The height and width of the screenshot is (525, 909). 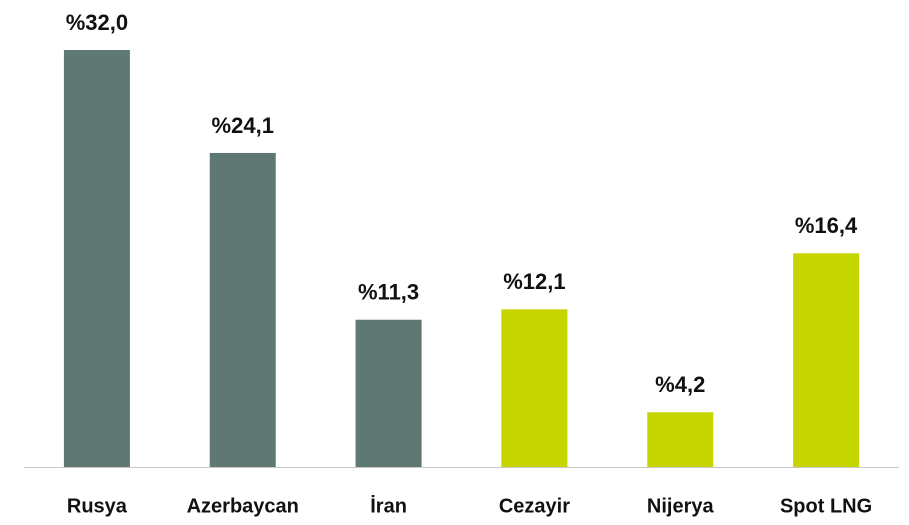 I want to click on x-tick-label: Azerbaycan, so click(x=243, y=506).